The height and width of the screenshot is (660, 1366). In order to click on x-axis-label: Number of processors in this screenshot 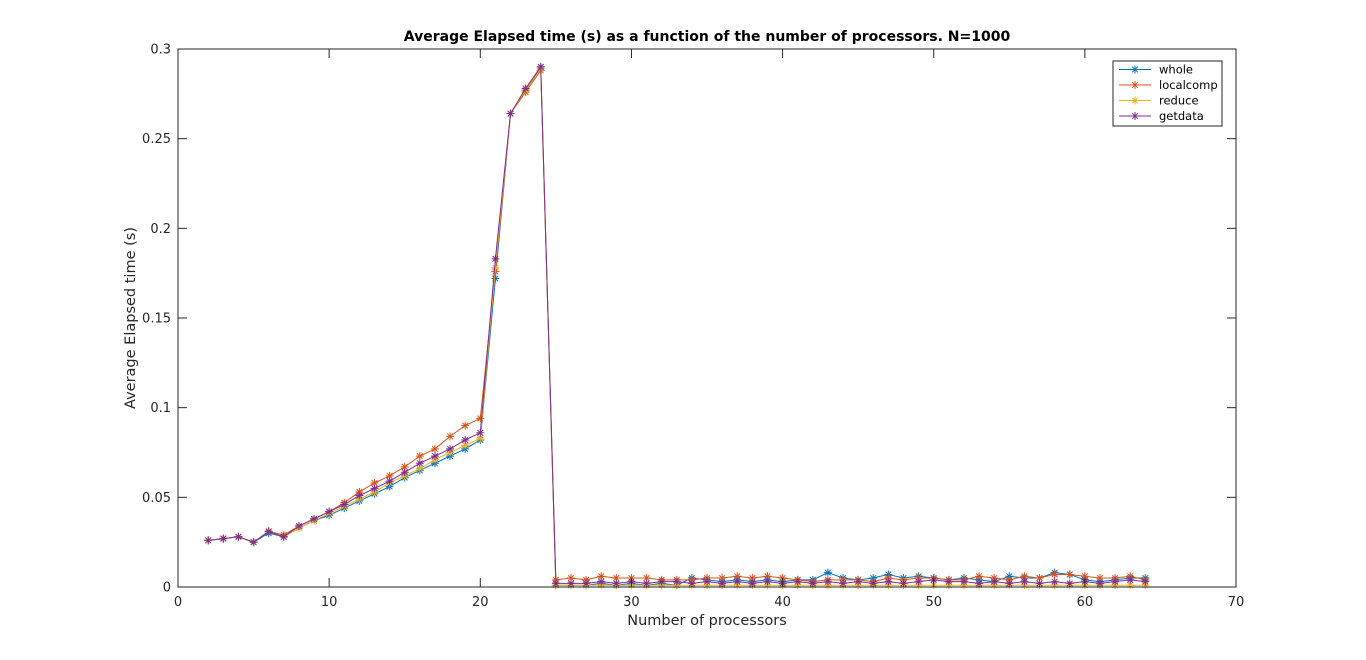, I will do `click(707, 621)`.